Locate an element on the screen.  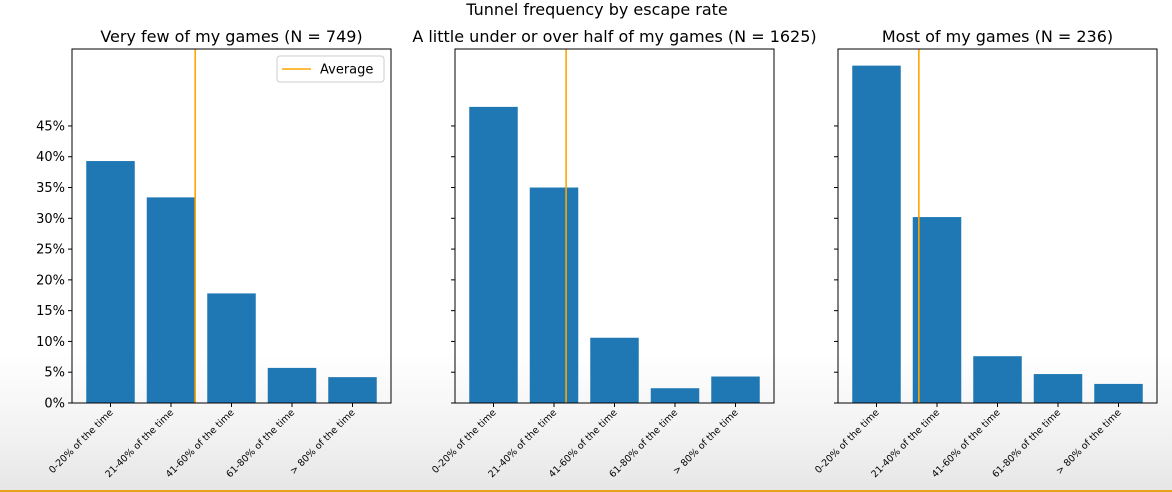
y-tick-label: 10% is located at coordinates (50, 342).